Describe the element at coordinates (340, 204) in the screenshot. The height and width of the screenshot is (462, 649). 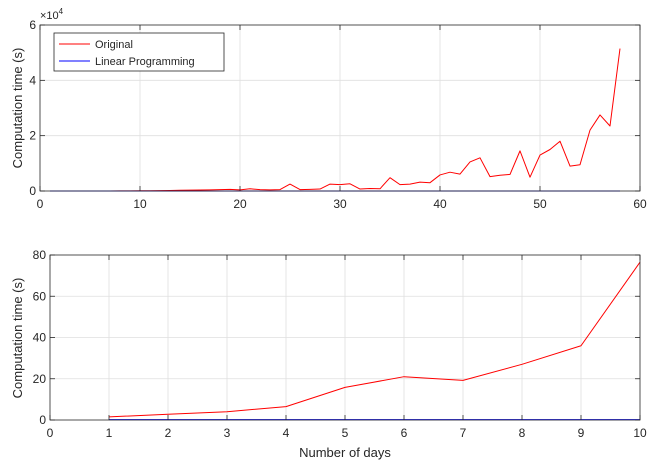
I see `top-x-tick-label: 30` at that location.